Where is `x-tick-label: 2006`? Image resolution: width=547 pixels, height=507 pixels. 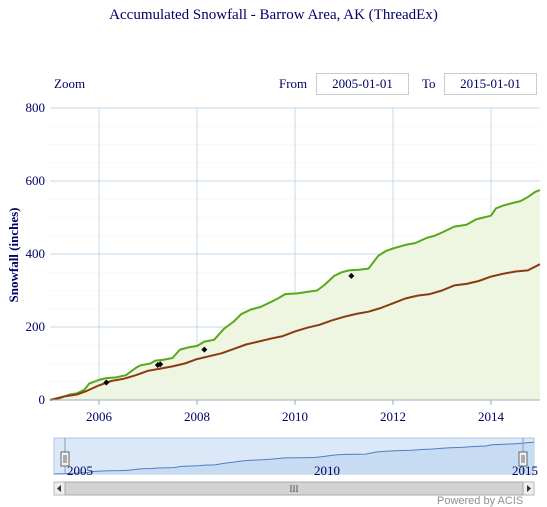
x-tick-label: 2006 is located at coordinates (99, 416).